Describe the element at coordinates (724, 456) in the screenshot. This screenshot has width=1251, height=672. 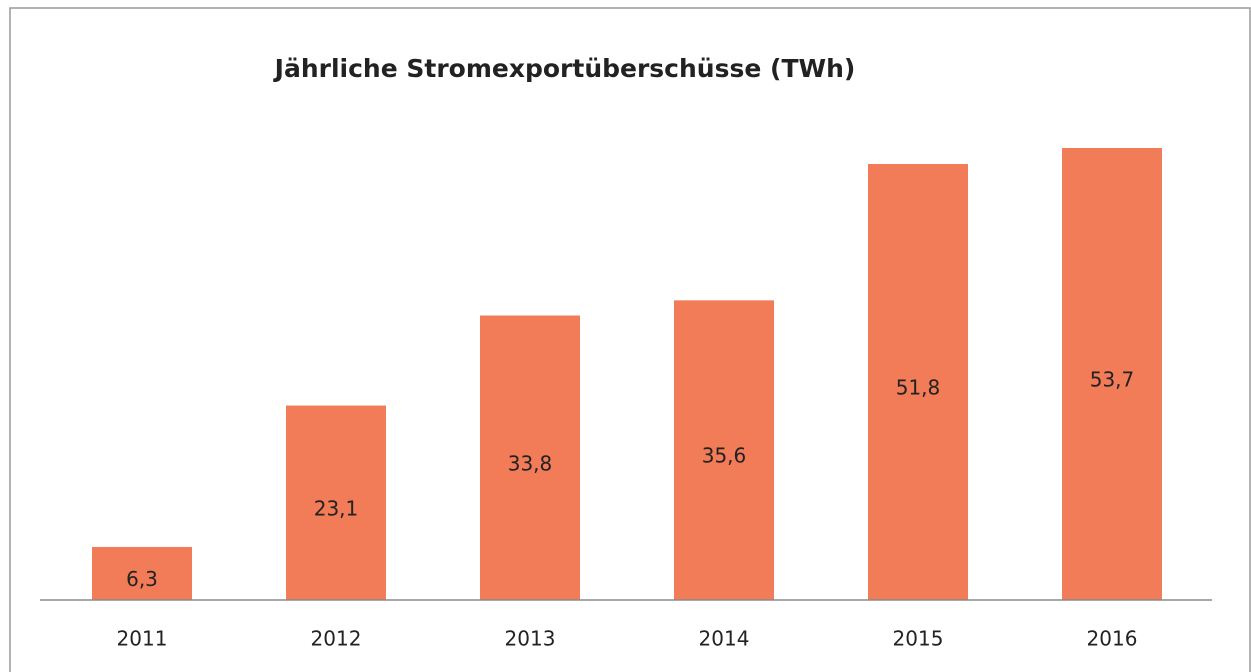
I see `value-label: 35,6` at that location.